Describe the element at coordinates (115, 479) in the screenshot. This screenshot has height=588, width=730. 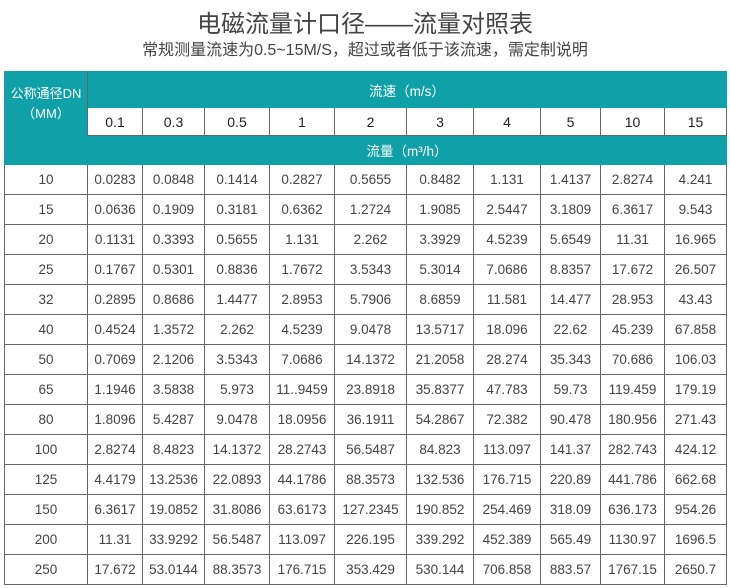
I see `flow-cell: 4.4179` at that location.